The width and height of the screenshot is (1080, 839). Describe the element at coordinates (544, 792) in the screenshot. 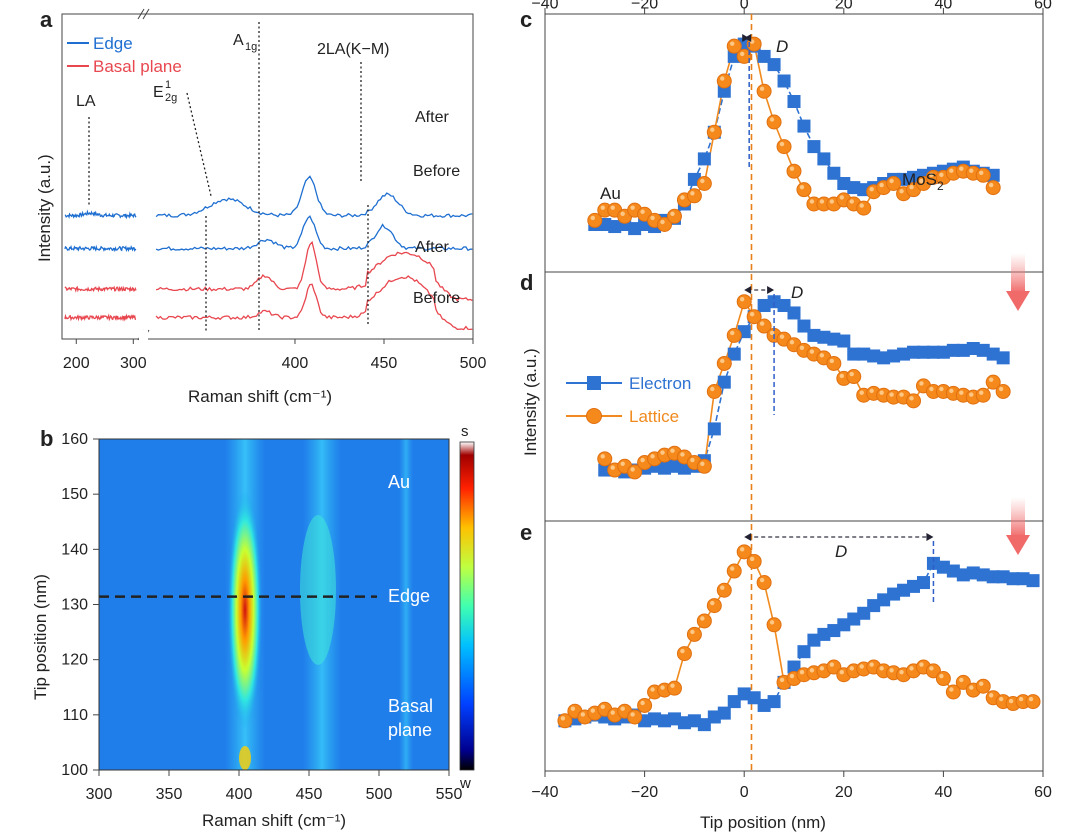

I see `x-tick-label-bottom: −40` at that location.